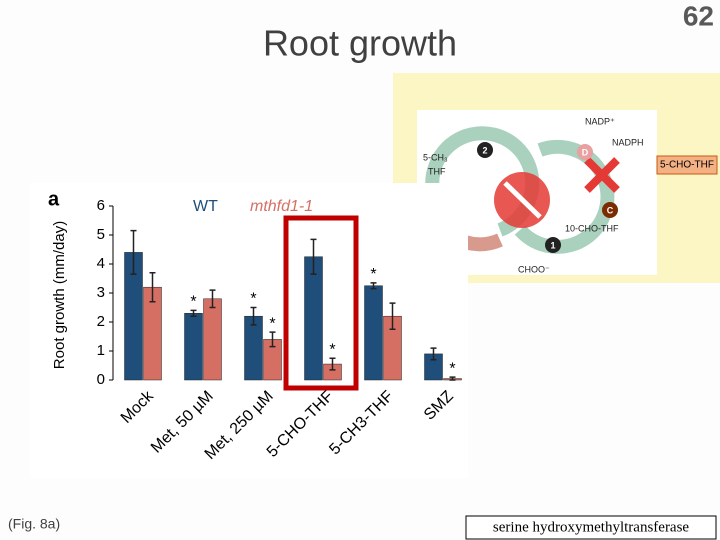 The width and height of the screenshot is (720, 540). Describe the element at coordinates (600, 121) in the screenshot. I see `diagram-label: NADP⁺` at that location.